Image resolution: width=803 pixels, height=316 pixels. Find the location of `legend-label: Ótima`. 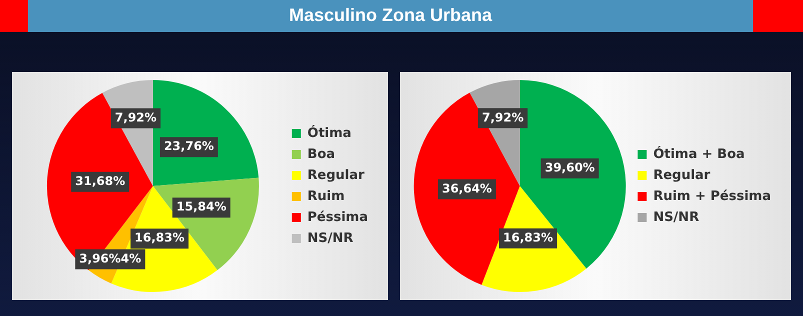

legend-label: Ótima is located at coordinates (329, 132).